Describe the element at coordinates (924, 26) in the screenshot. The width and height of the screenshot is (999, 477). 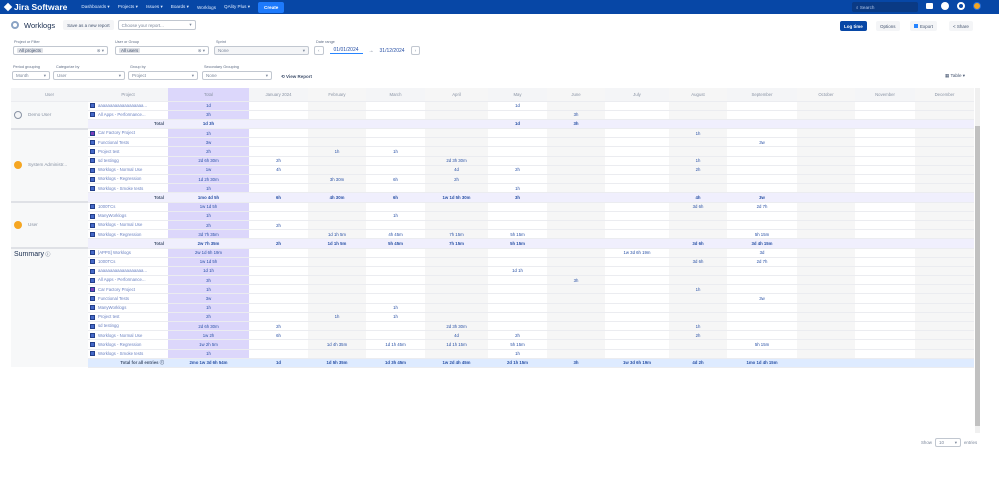
I see `export-button: Export` at that location.